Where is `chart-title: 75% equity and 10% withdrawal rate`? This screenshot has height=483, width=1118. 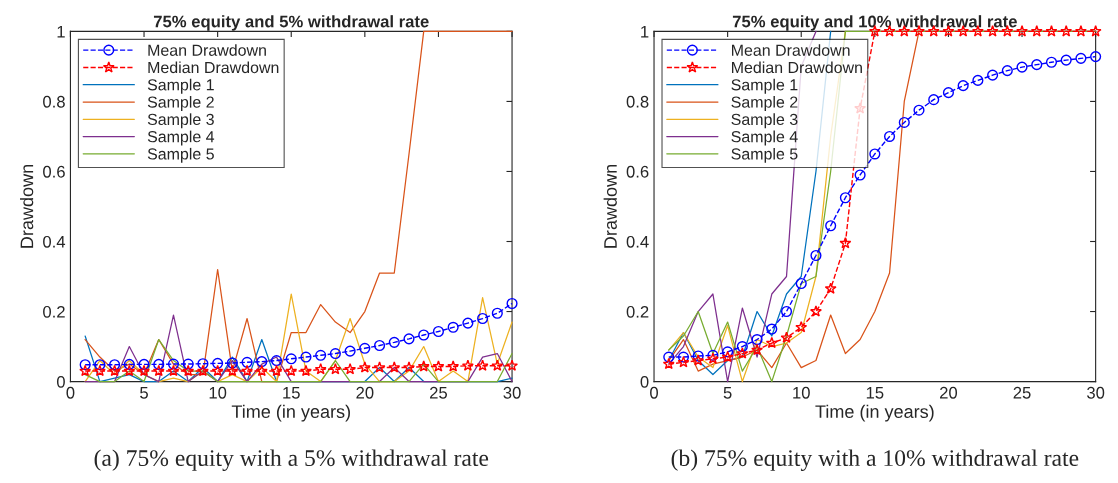 chart-title: 75% equity and 10% withdrawal rate is located at coordinates (874, 23).